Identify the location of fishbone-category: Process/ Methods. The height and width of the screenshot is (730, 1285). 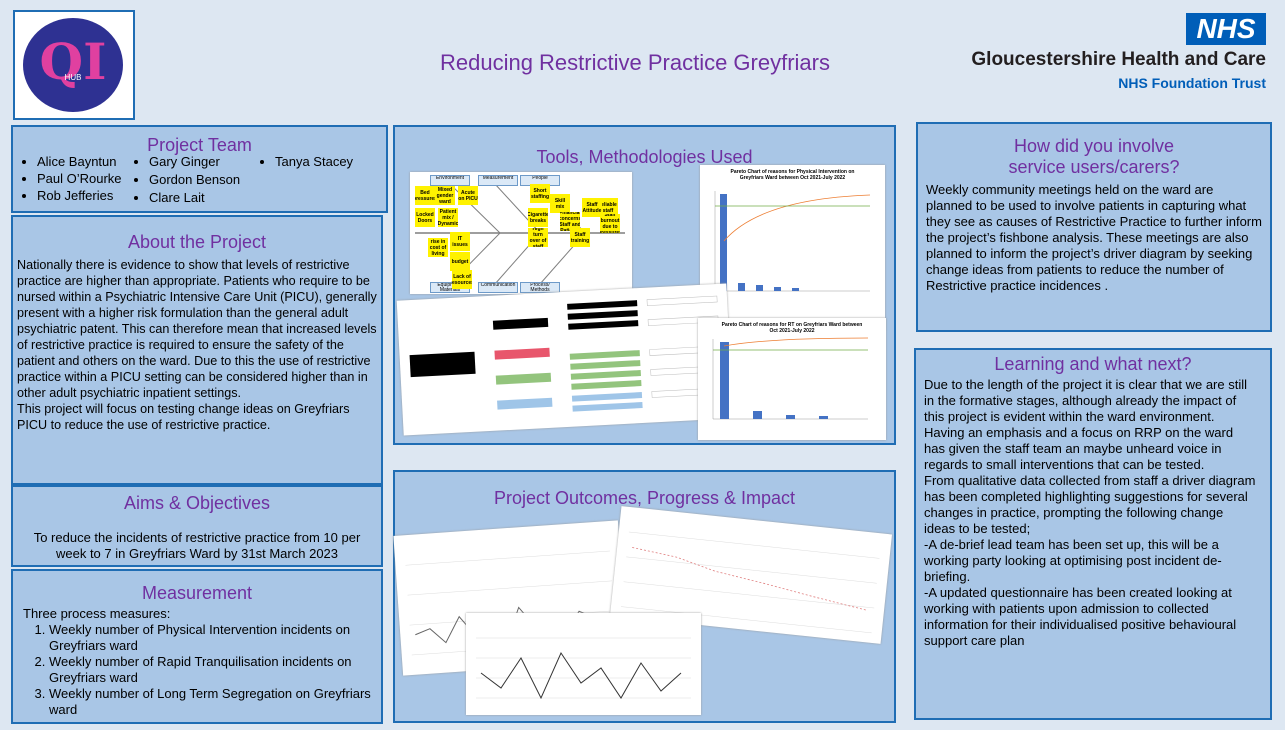
(540, 287).